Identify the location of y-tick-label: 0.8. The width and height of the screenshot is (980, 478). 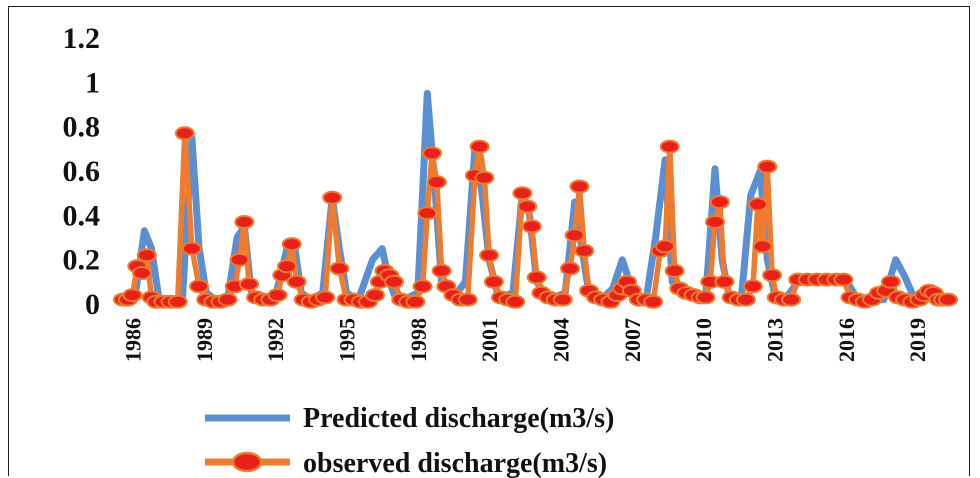
(82, 127).